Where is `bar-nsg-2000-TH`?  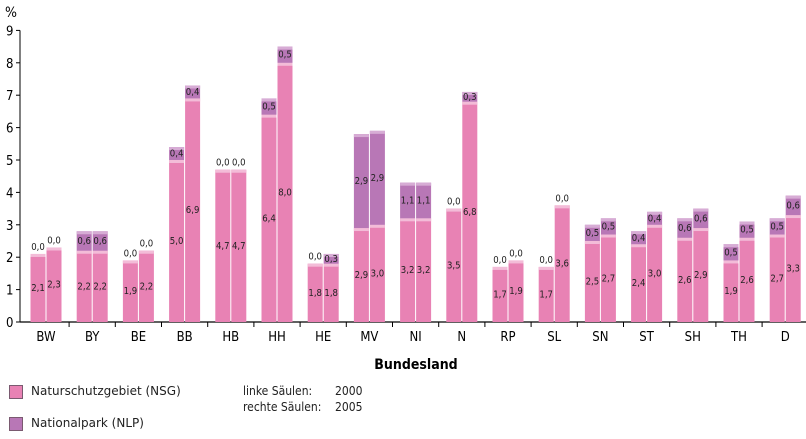
bar-nsg-2000-TH is located at coordinates (731, 291).